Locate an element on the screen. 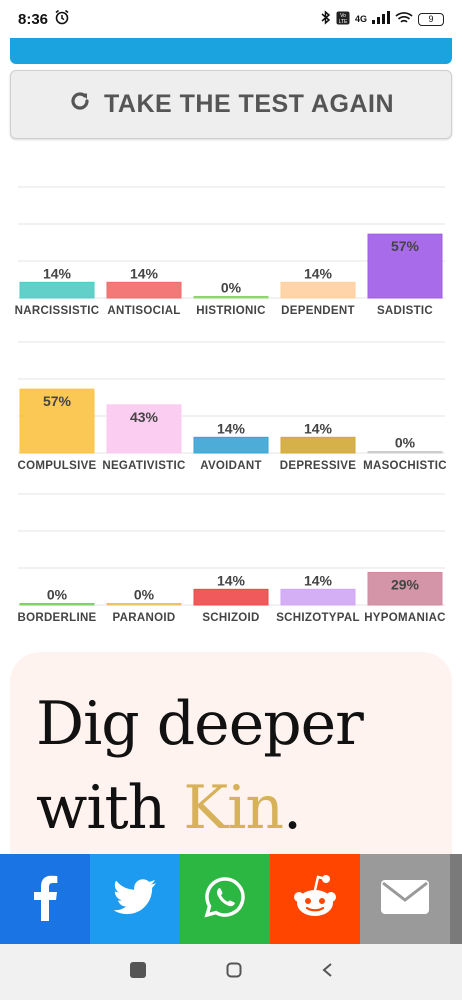 The width and height of the screenshot is (462, 1000). svg-text: LTE is located at coordinates (343, 22).